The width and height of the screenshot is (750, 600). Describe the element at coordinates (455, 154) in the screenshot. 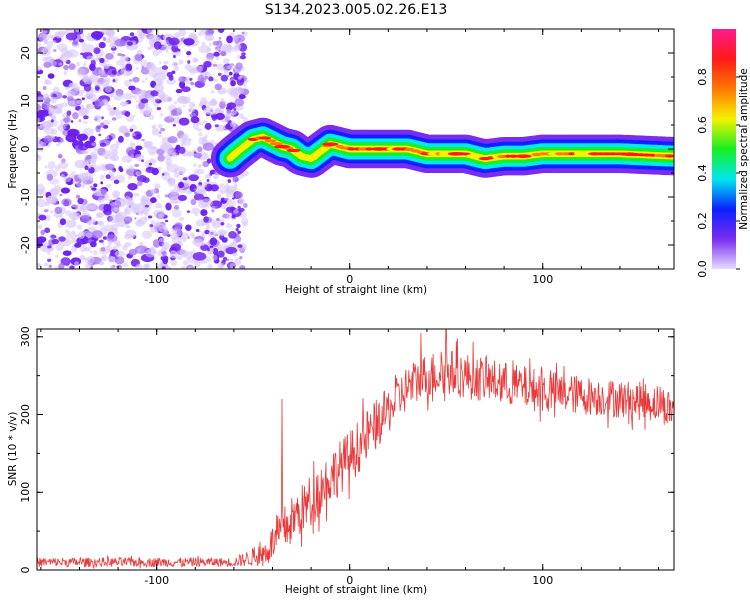

I see `ridge-peak` at that location.